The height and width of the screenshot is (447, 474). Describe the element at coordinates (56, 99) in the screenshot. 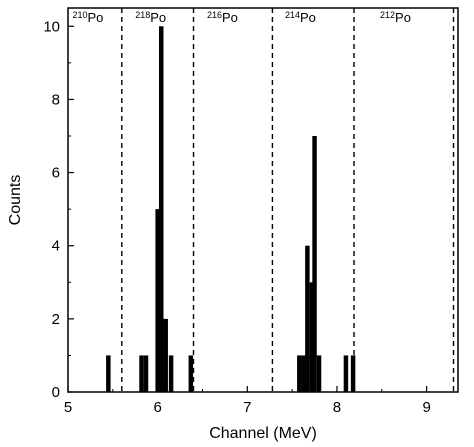

I see `y-tick-label: 8` at that location.